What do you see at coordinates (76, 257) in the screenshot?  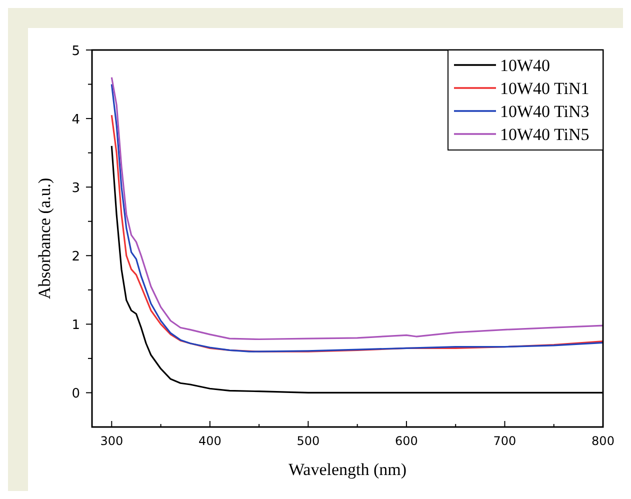 I see `y-tick-label: 2` at bounding box center [76, 257].